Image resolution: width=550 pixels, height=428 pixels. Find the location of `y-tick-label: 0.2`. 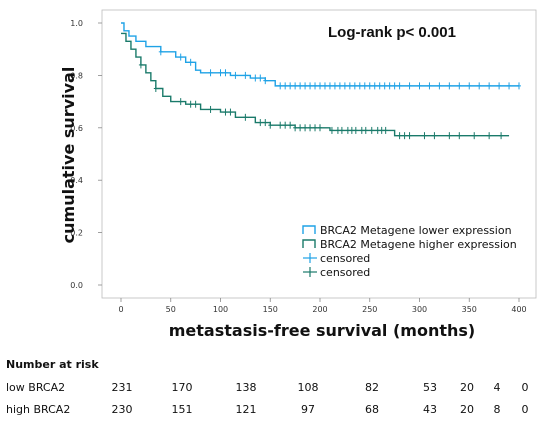

y-tick-label: 0.2 is located at coordinates (76, 233).